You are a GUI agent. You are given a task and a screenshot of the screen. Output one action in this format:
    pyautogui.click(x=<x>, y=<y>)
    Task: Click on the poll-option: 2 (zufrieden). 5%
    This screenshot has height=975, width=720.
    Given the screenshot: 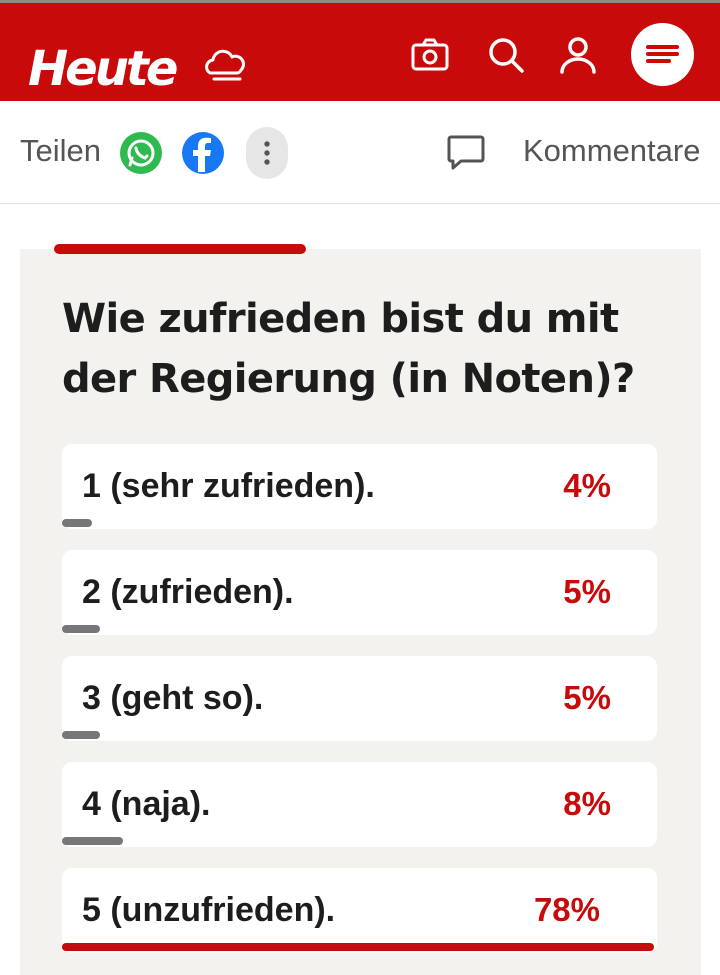 What is the action you would take?
    pyautogui.click(x=359, y=592)
    